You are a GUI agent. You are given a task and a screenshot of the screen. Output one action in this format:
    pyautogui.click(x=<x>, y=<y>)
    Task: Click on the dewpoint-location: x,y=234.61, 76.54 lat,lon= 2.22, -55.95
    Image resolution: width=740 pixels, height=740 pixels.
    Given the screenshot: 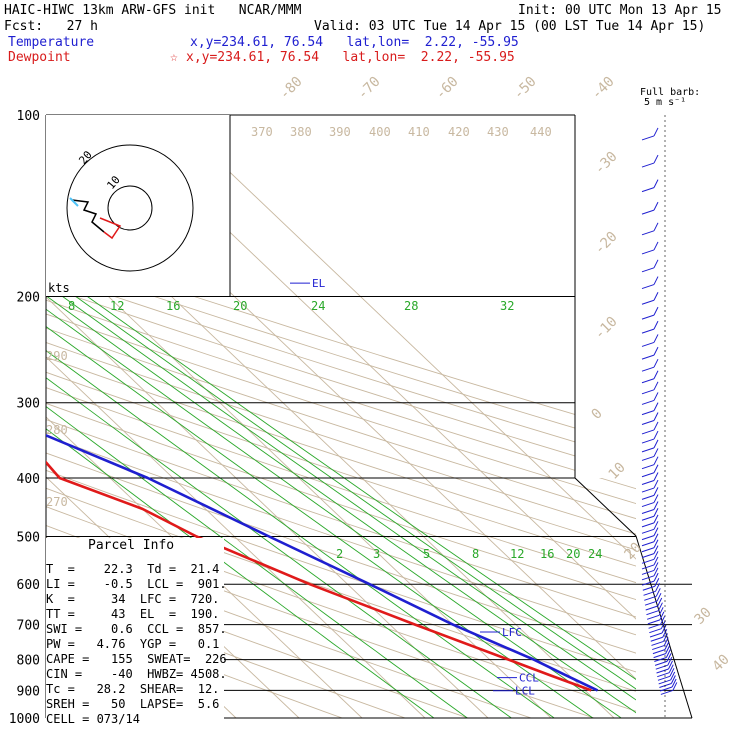 What is the action you would take?
    pyautogui.click(x=350, y=57)
    